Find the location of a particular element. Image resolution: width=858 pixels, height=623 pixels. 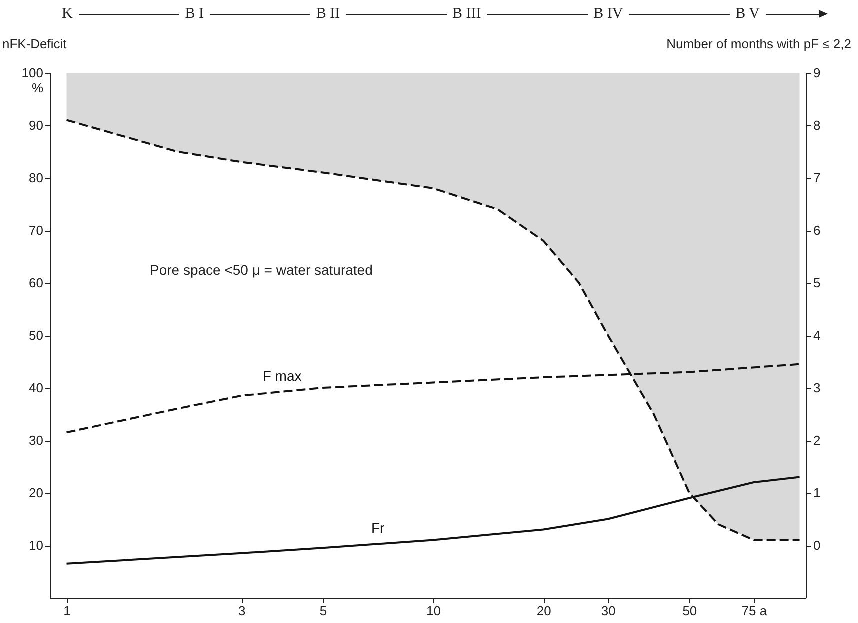

y2-tick-label: 2 is located at coordinates (817, 440).